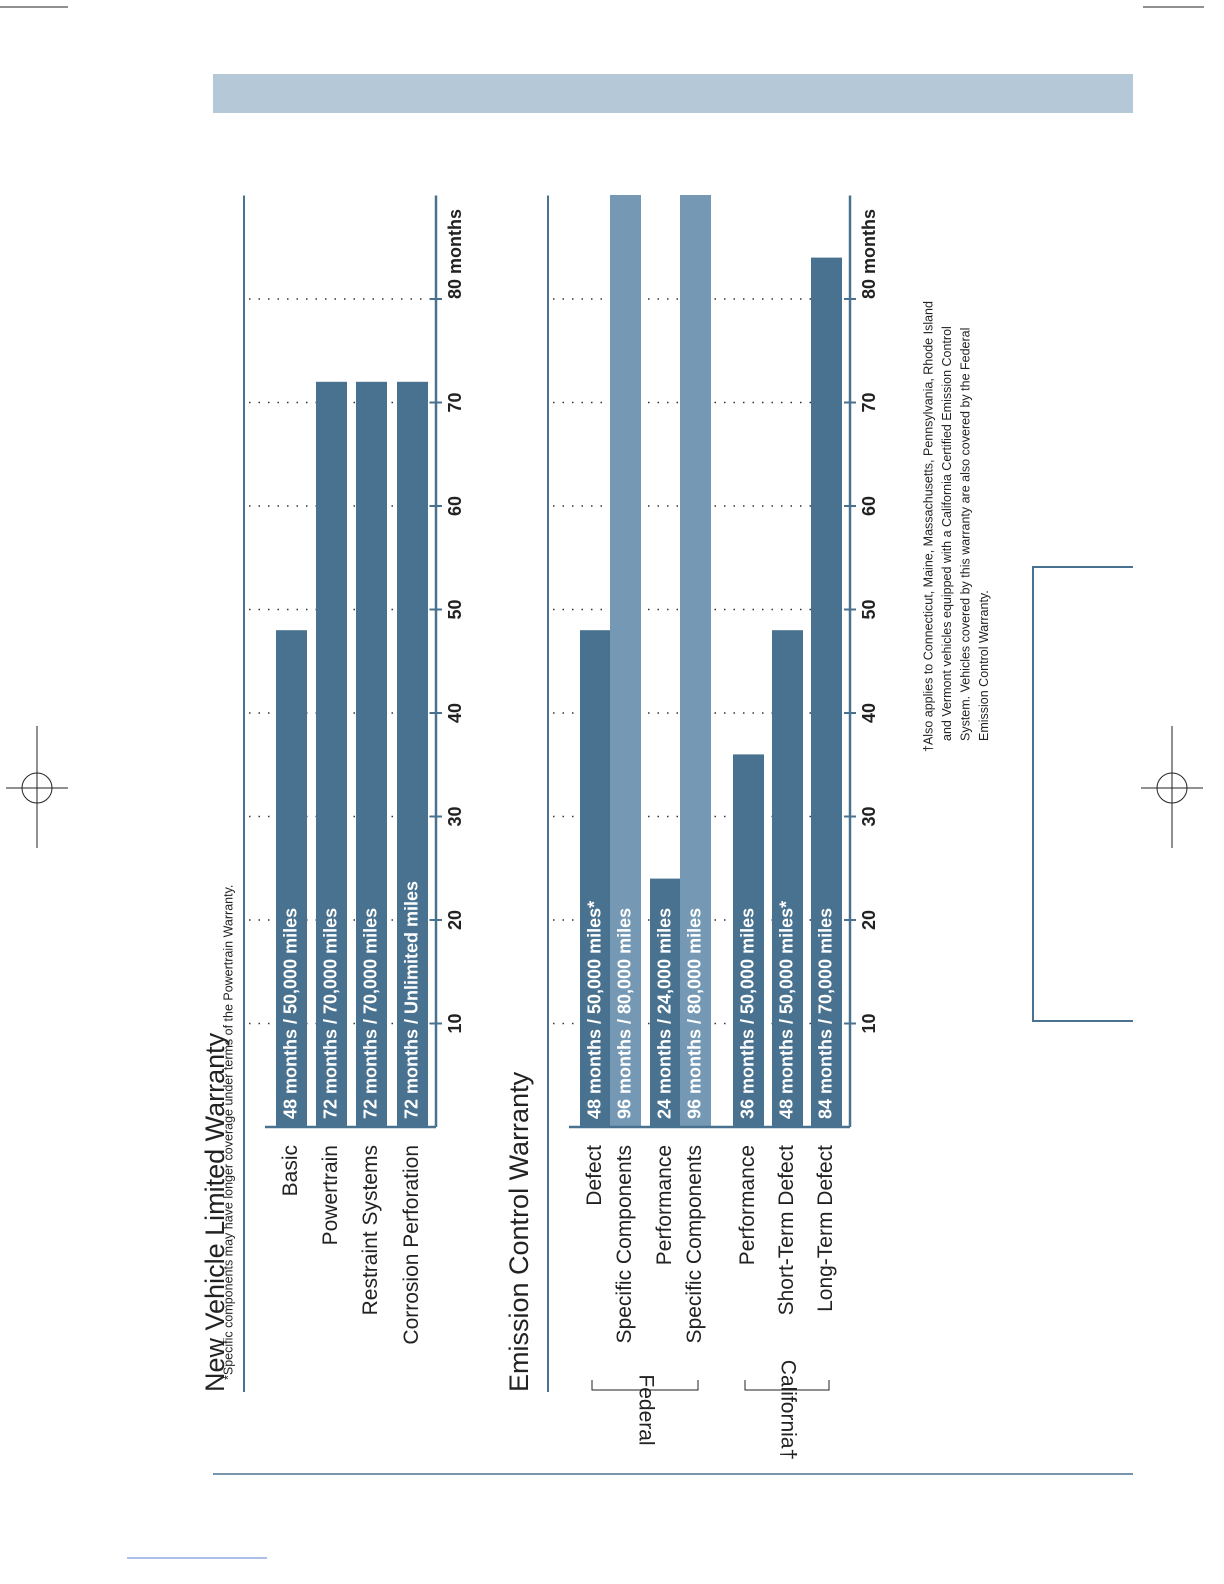  Describe the element at coordinates (787, 1410) in the screenshot. I see `group-label: California†` at that location.